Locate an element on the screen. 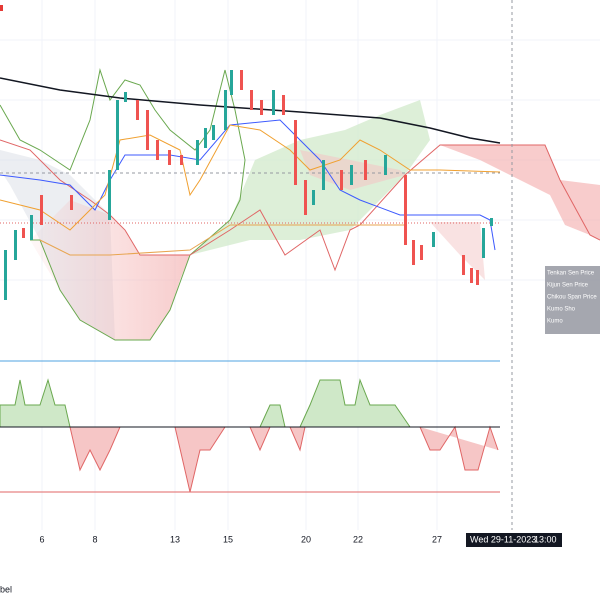 Image resolution: width=600 pixels, height=600 pixels. crosshair-time: 13:00 is located at coordinates (545, 539).